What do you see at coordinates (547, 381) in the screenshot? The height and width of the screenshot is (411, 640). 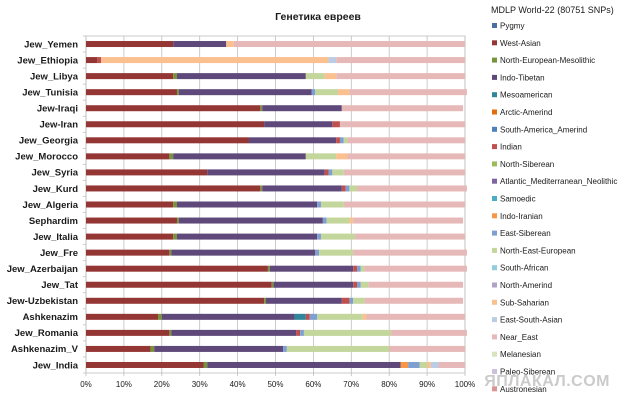 I see `watermark: ЯПЛАКАЛ.COM` at bounding box center [547, 381].